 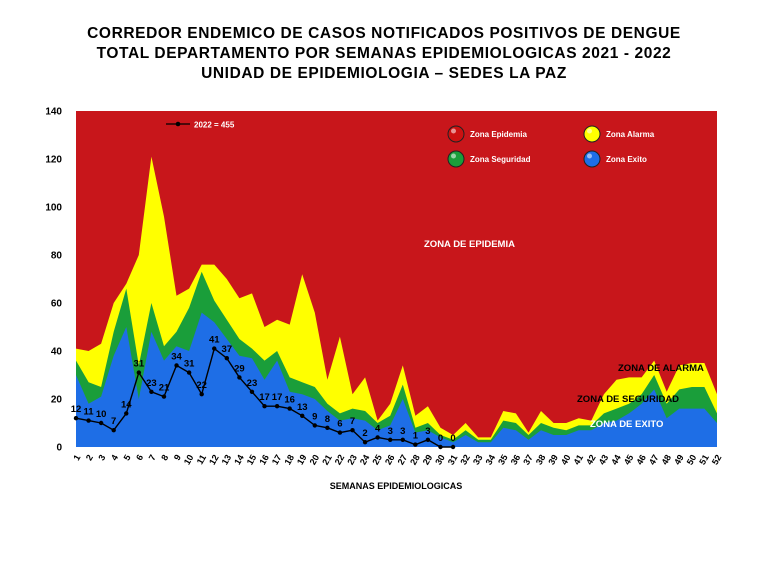 What do you see at coordinates (227, 460) in the screenshot?
I see `x-tick-label: 13` at bounding box center [227, 460].